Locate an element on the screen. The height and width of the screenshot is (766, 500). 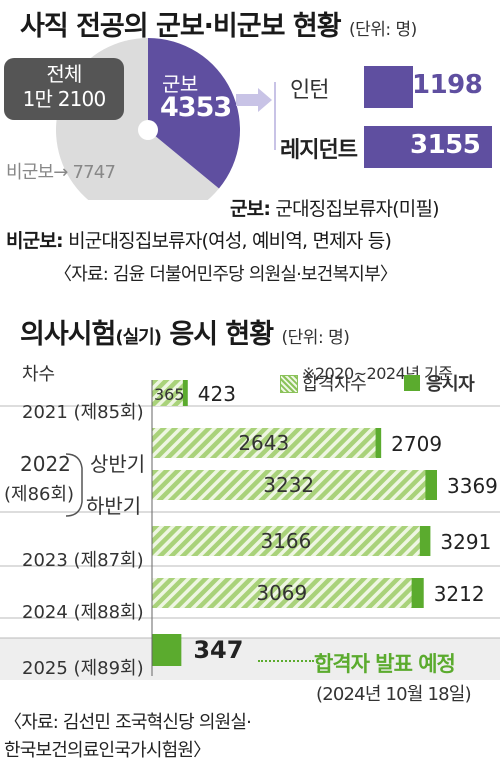
breakdown-value-resident: 3155 is located at coordinates (445, 145).